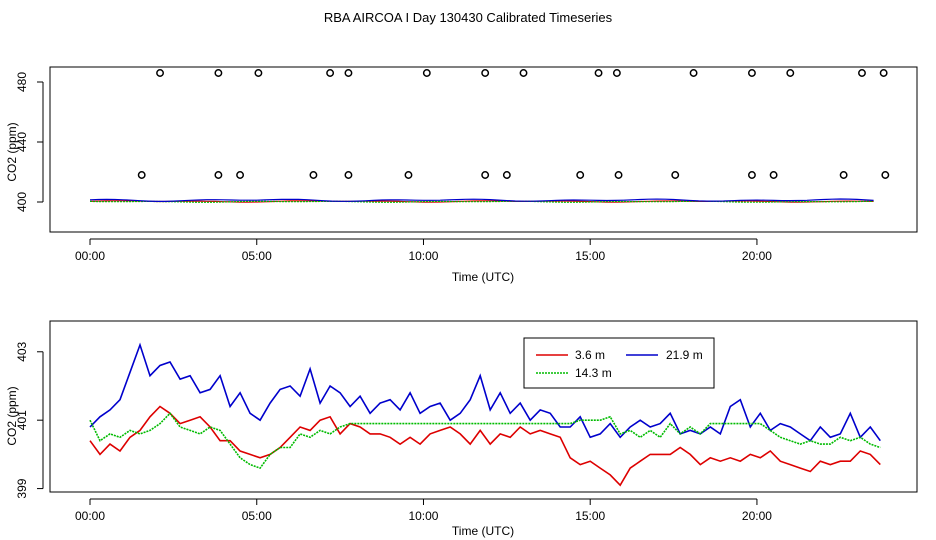 The height and width of the screenshot is (540, 936). What do you see at coordinates (590, 355) in the screenshot?
I see `legend-label-3-6m: 3.6 m` at bounding box center [590, 355].